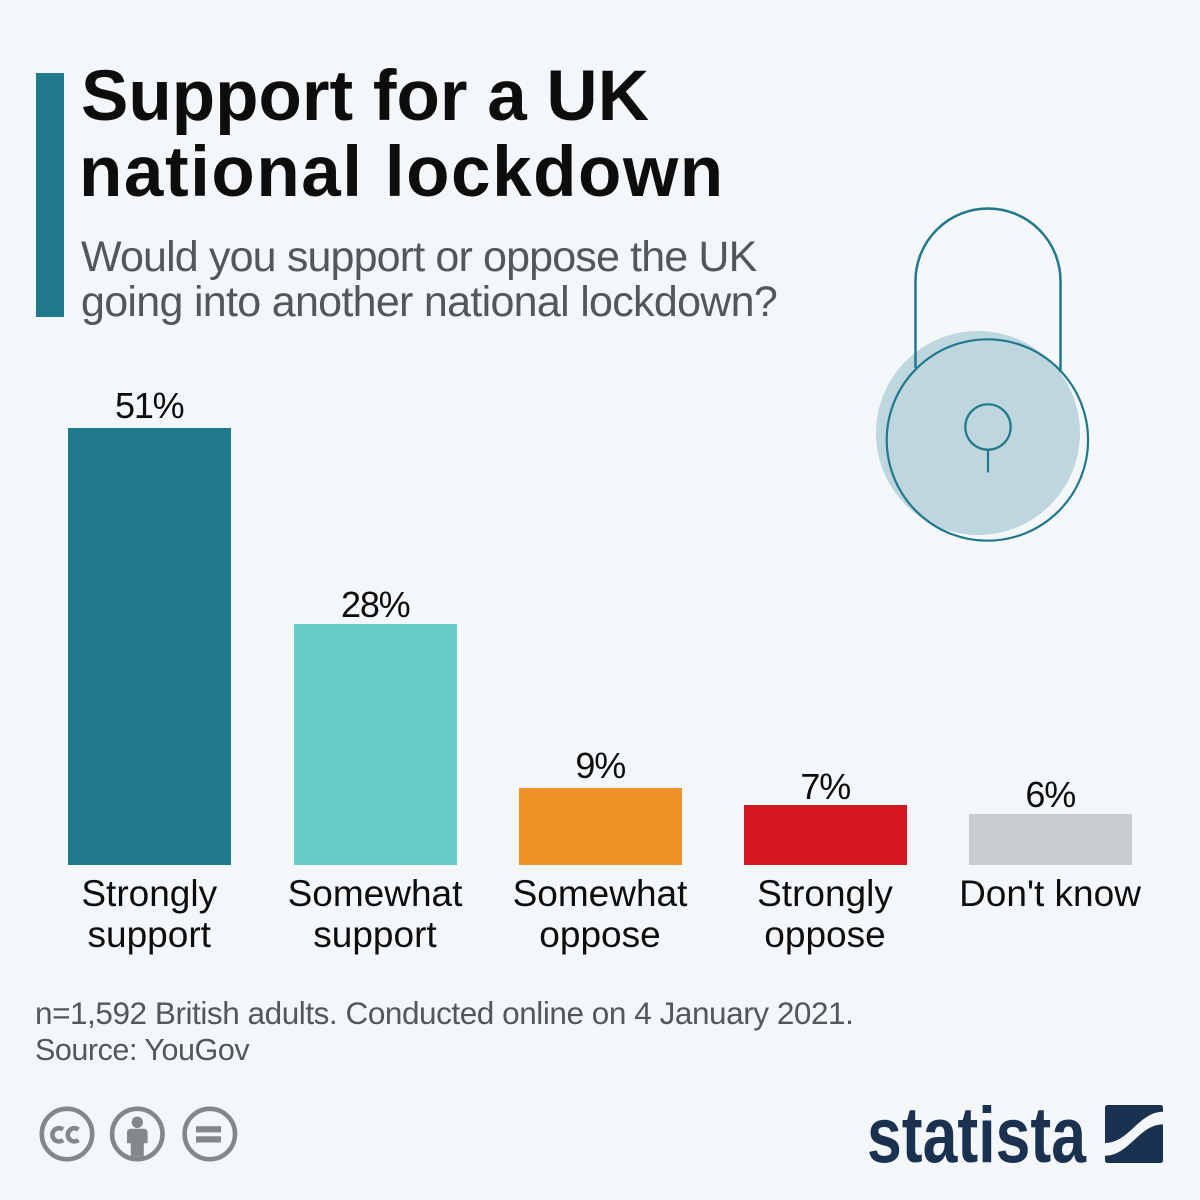  I want to click on svg-text: statista, so click(977, 1130).